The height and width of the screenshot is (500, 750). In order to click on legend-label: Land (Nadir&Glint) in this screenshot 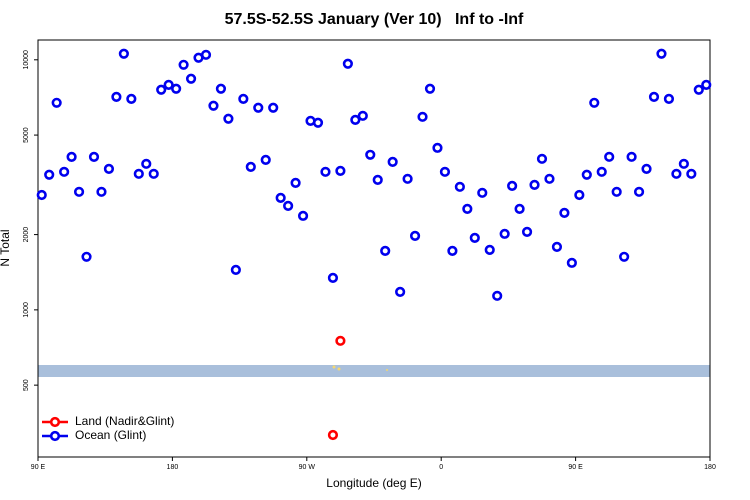, I will do `click(124, 421)`.